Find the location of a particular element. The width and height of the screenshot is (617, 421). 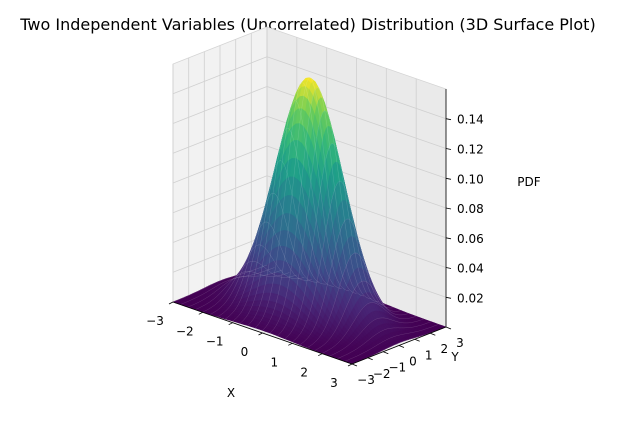

y-axis-label: Y is located at coordinates (454, 357).